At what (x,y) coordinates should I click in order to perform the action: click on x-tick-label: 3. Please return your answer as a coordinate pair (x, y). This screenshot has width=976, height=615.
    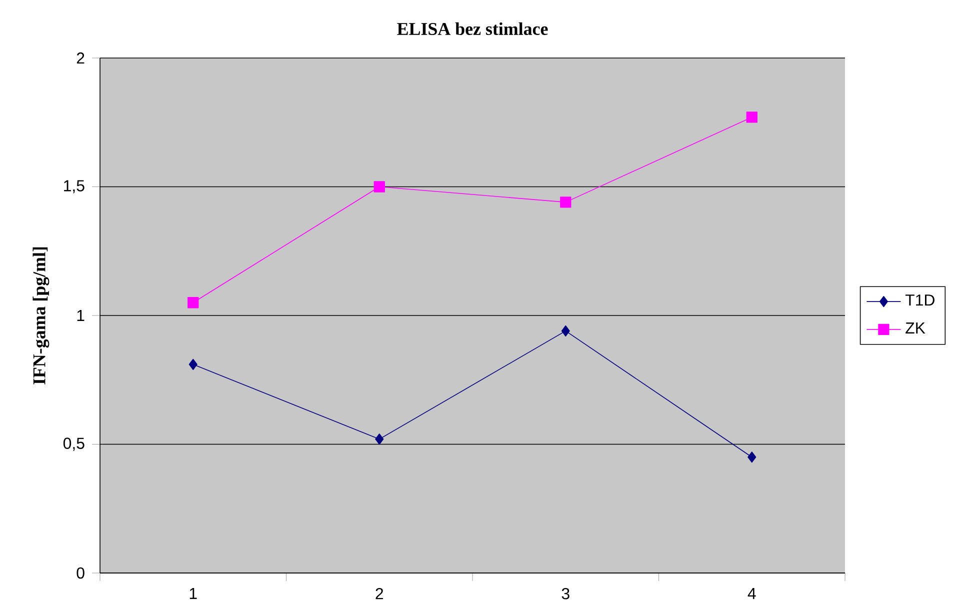
    Looking at the image, I should click on (566, 594).